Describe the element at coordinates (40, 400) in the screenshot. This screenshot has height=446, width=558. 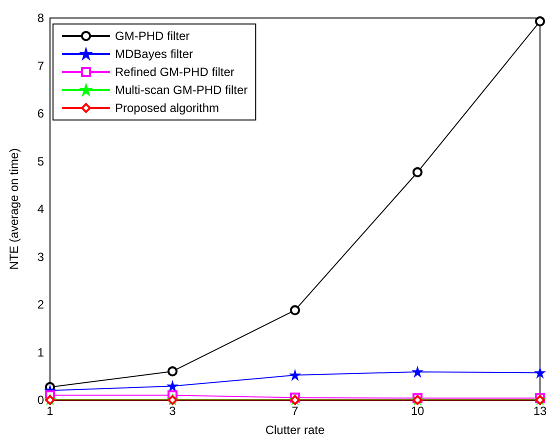
I see `y-tick-label: 0` at that location.